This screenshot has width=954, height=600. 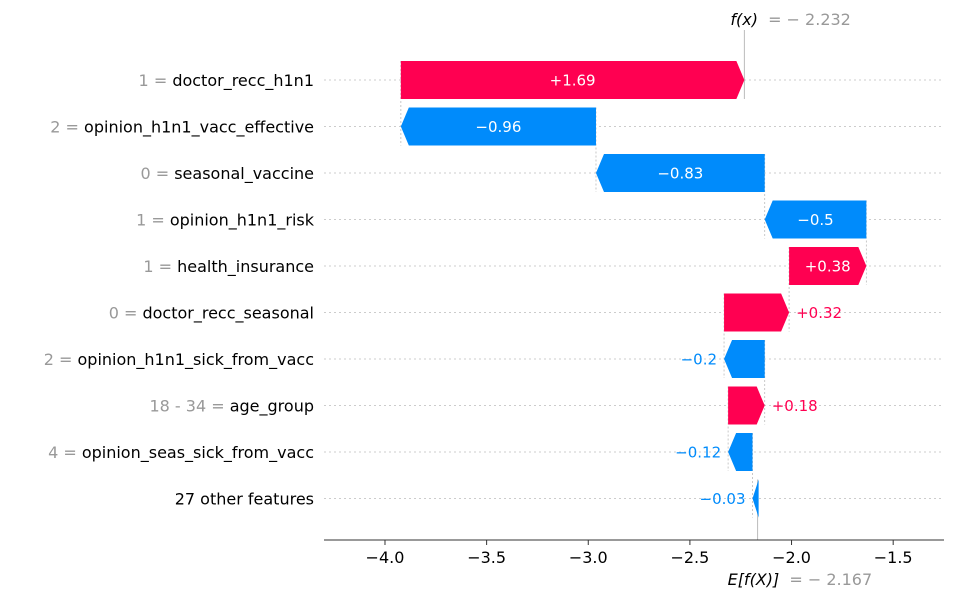 I want to click on bar-opinion-h1n1-risk, so click(x=815, y=219).